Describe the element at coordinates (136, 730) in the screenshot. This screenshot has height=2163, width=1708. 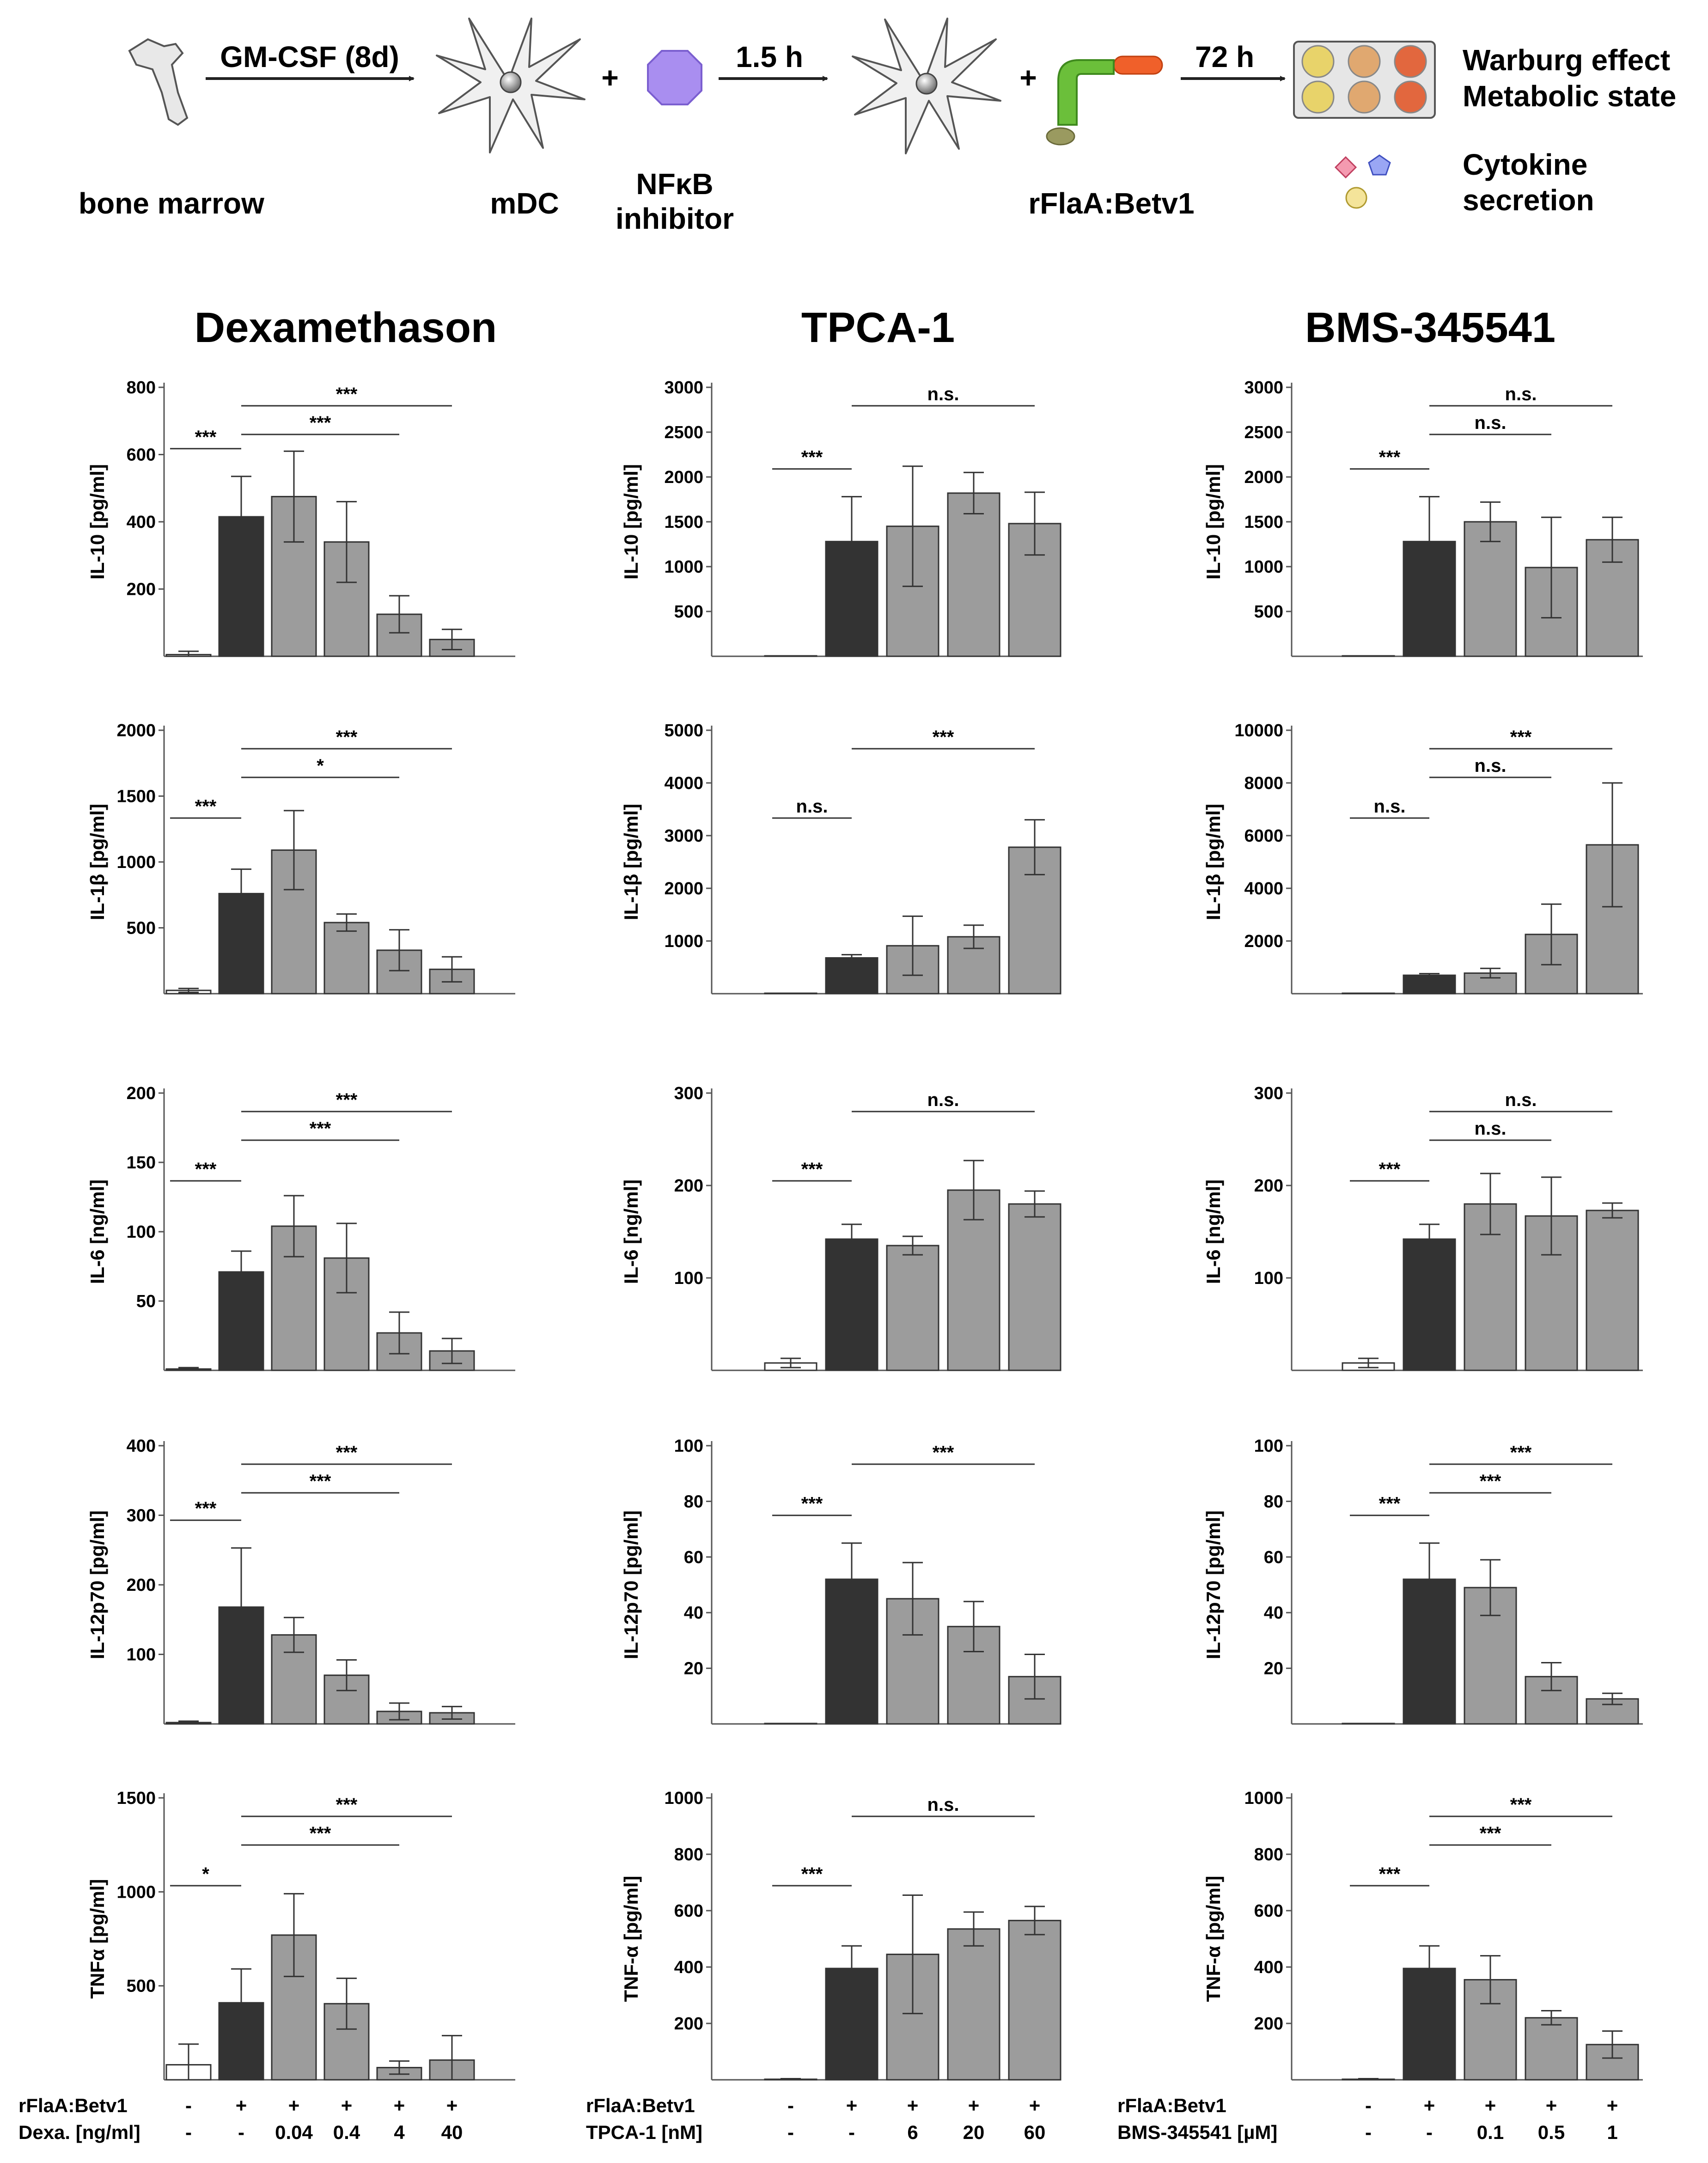
I see `y-tick-label: 2000` at that location.